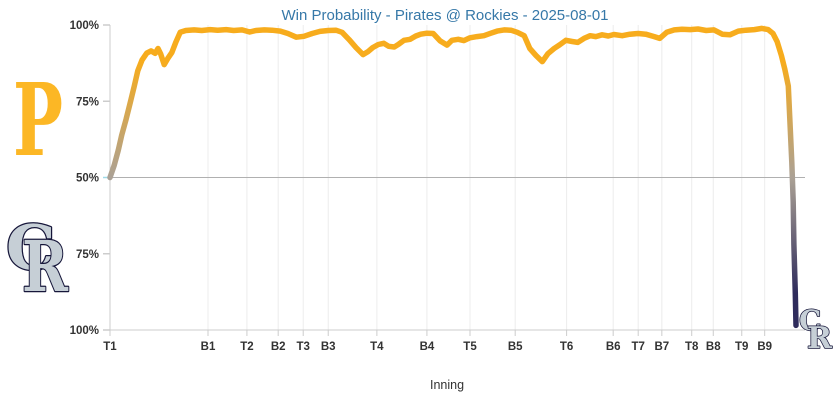  I want to click on endpoint-c-letter: C, so click(810, 320).